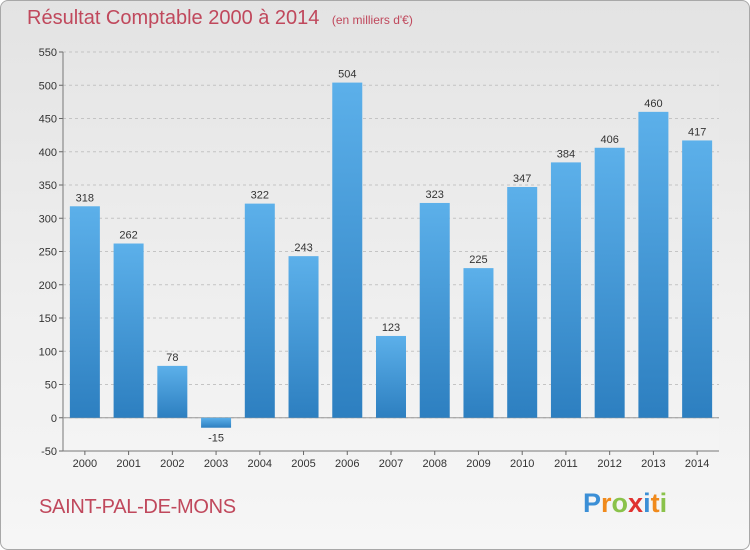 This screenshot has width=750, height=550. What do you see at coordinates (54, 419) in the screenshot?
I see `y-tick-label: 0` at bounding box center [54, 419].